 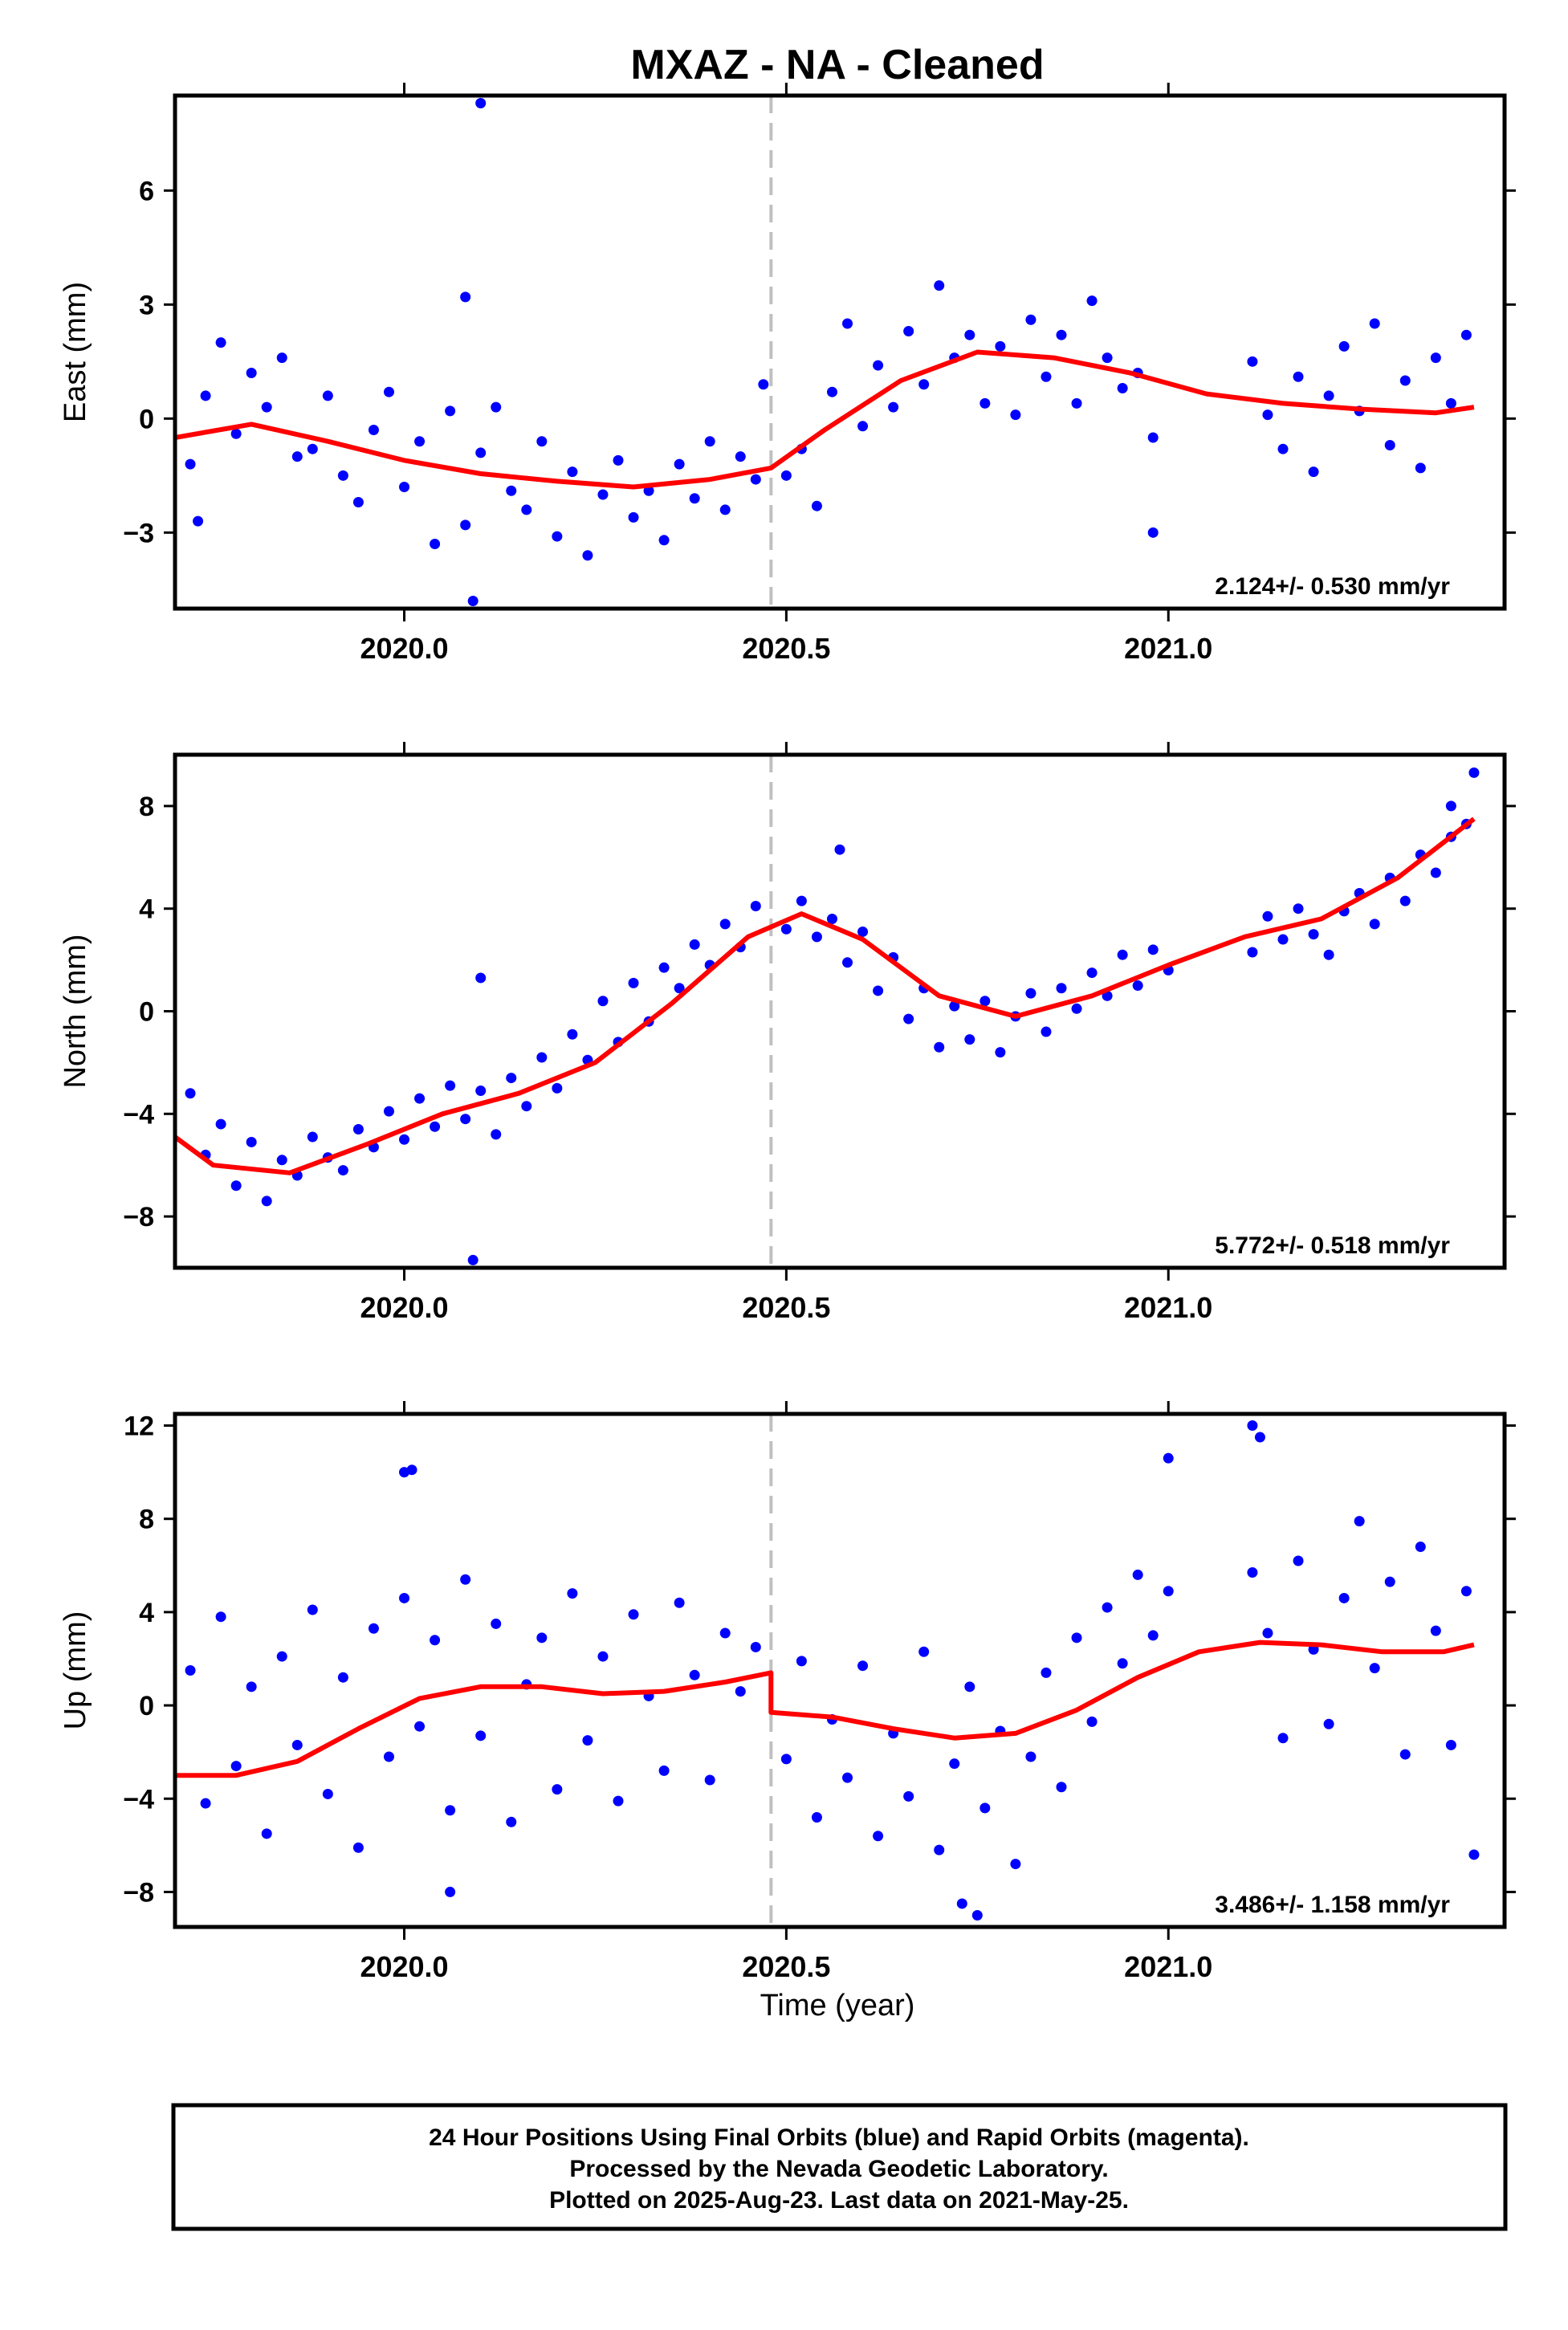 What do you see at coordinates (75, 1670) in the screenshot?
I see `y-axis-label: Up (mm)` at bounding box center [75, 1670].